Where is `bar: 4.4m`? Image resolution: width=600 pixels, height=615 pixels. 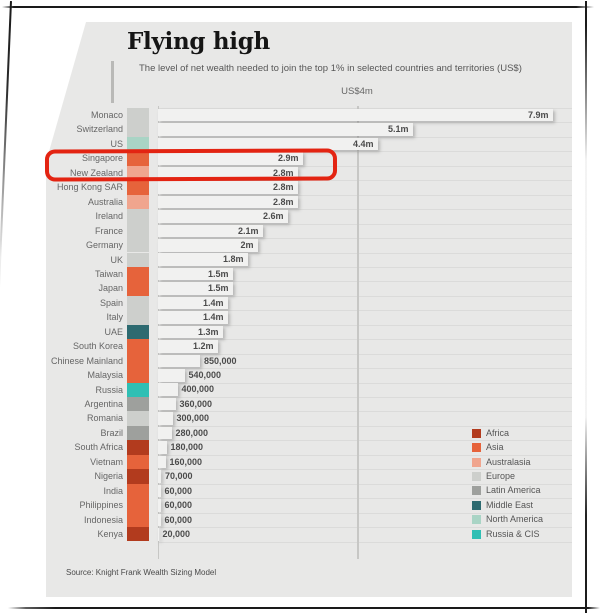
bar: 4.4m is located at coordinates (267, 144).